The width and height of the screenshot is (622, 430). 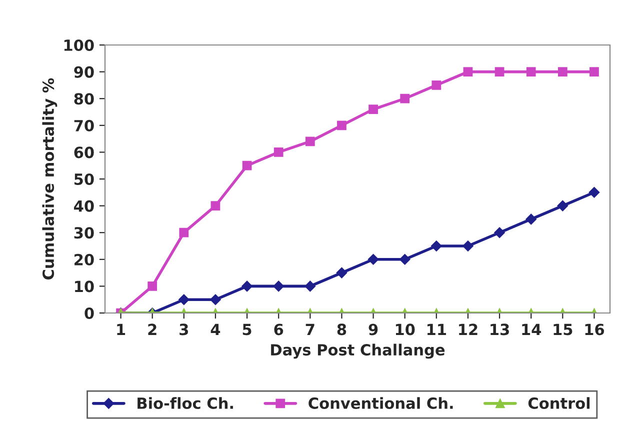 What do you see at coordinates (84, 72) in the screenshot?
I see `y-tick-label: 90` at bounding box center [84, 72].